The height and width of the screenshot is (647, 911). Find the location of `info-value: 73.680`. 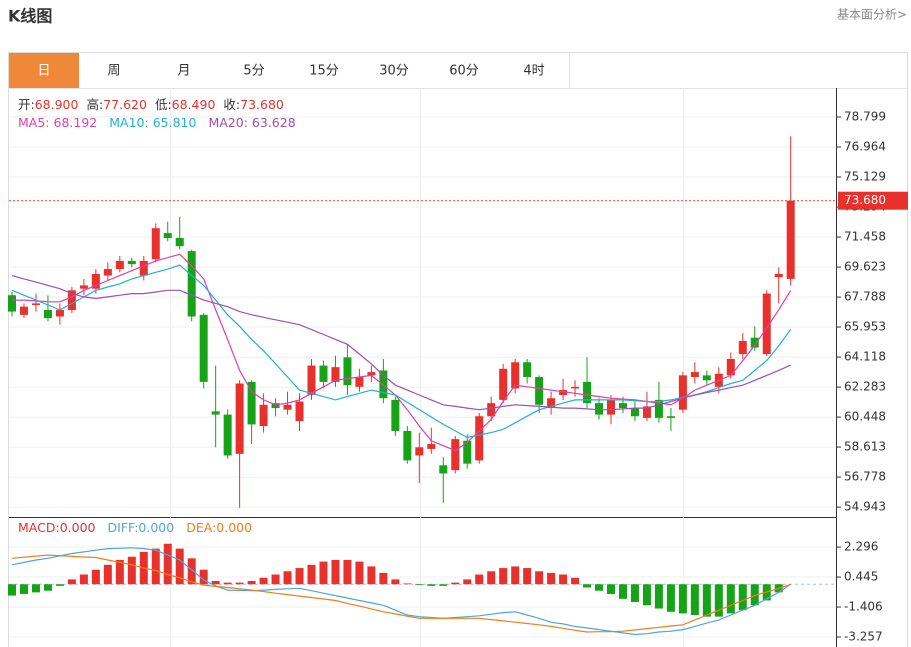

info-value: 73.680 is located at coordinates (262, 104).